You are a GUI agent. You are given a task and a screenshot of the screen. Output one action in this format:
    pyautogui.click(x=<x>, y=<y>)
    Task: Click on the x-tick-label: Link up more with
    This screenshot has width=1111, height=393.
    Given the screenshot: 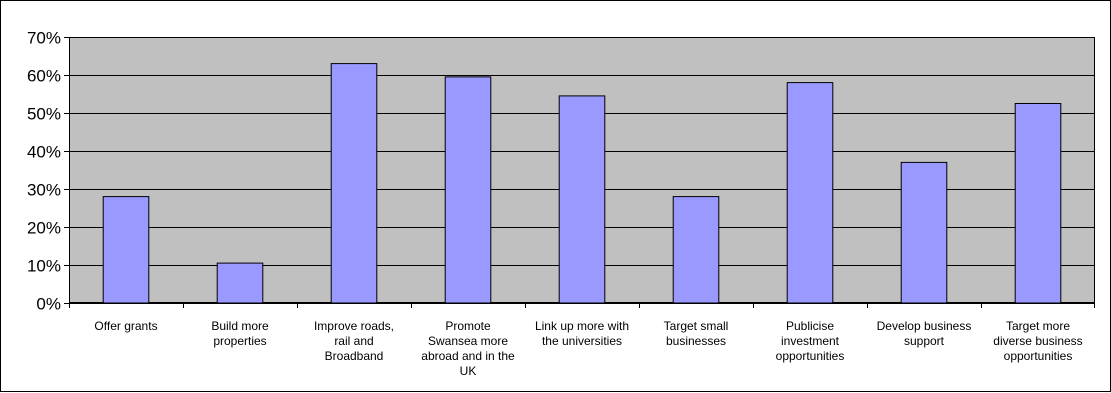 What is the action you would take?
    pyautogui.click(x=582, y=326)
    